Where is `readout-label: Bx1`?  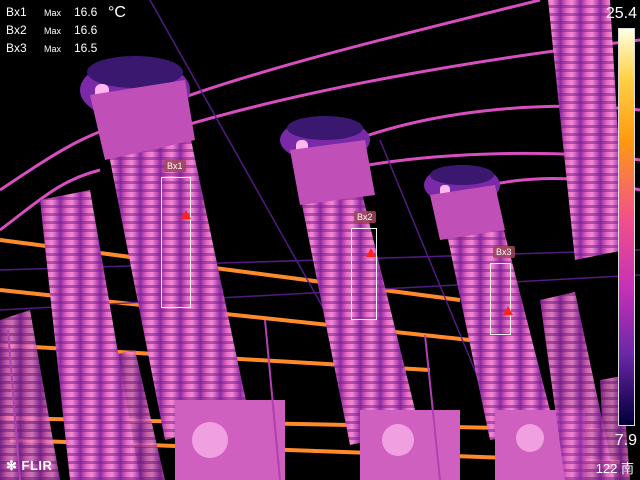 readout-label: Bx1 is located at coordinates (16, 12).